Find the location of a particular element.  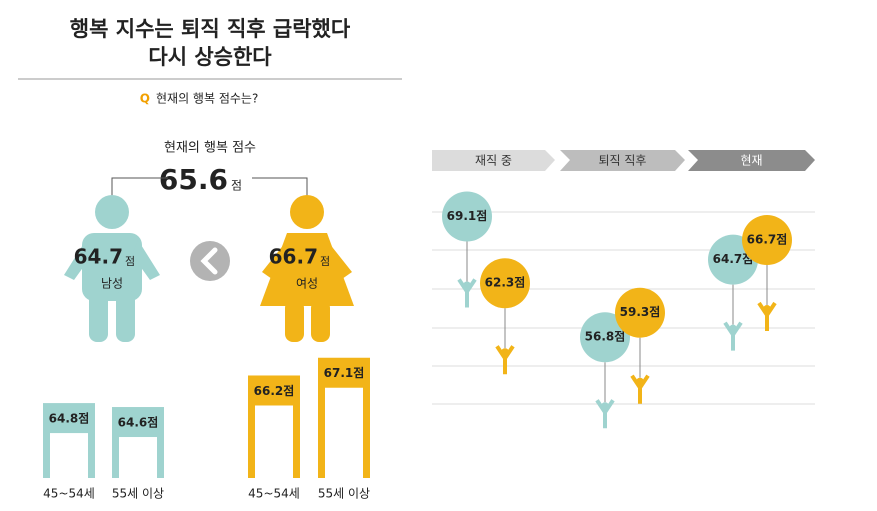

stage-label: 퇴직 직후 is located at coordinates (623, 161).